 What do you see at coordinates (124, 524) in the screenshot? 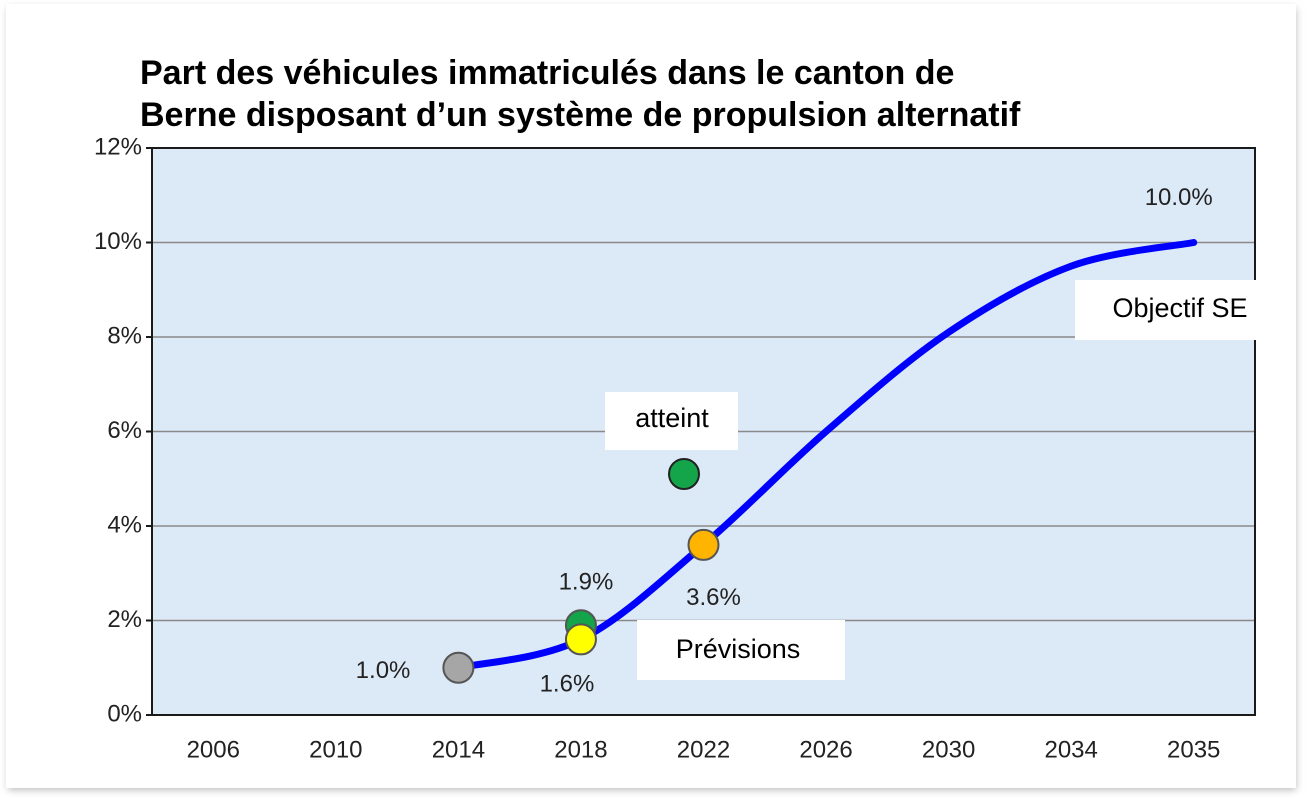
I see `y-tick-label: 4%` at bounding box center [124, 524].